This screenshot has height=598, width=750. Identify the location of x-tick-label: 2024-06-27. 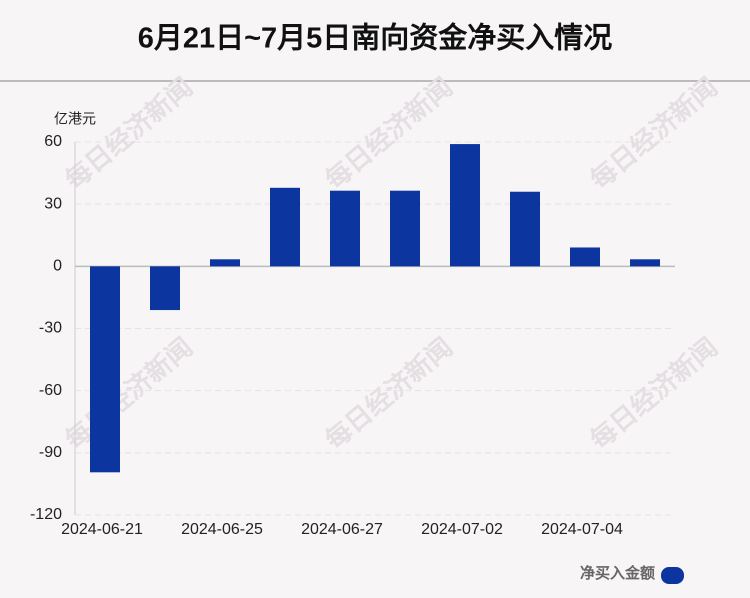
(342, 529).